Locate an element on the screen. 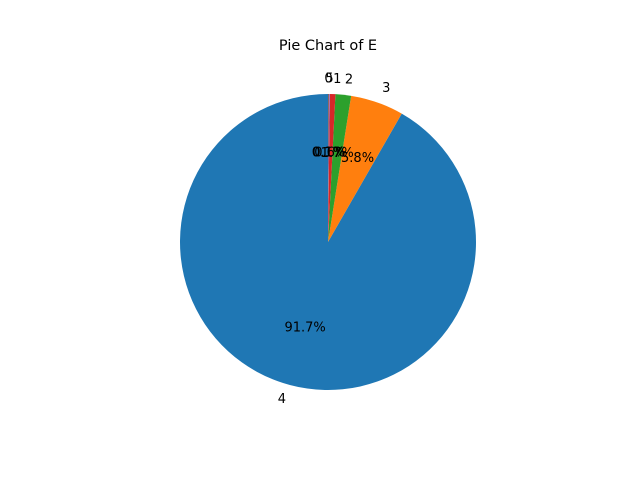  slice-label-5: 5 is located at coordinates (329, 79).